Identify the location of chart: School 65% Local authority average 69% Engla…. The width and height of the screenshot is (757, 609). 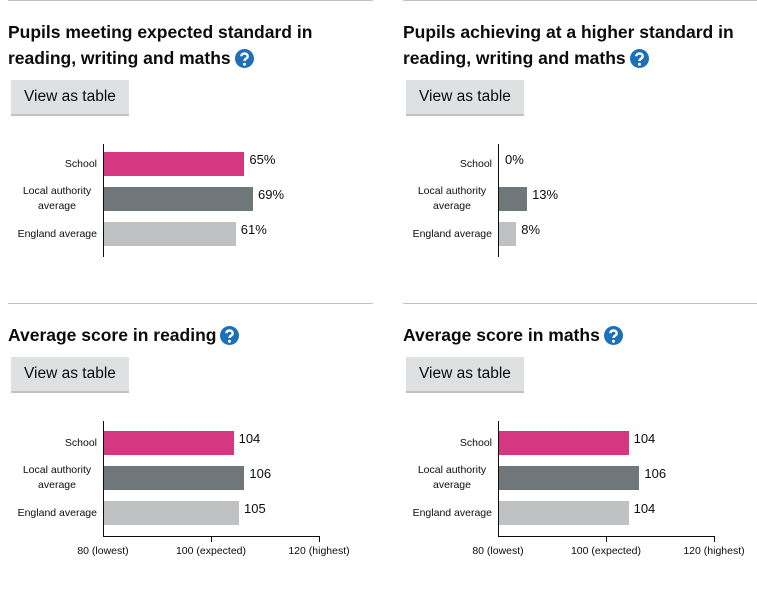
(190, 204).